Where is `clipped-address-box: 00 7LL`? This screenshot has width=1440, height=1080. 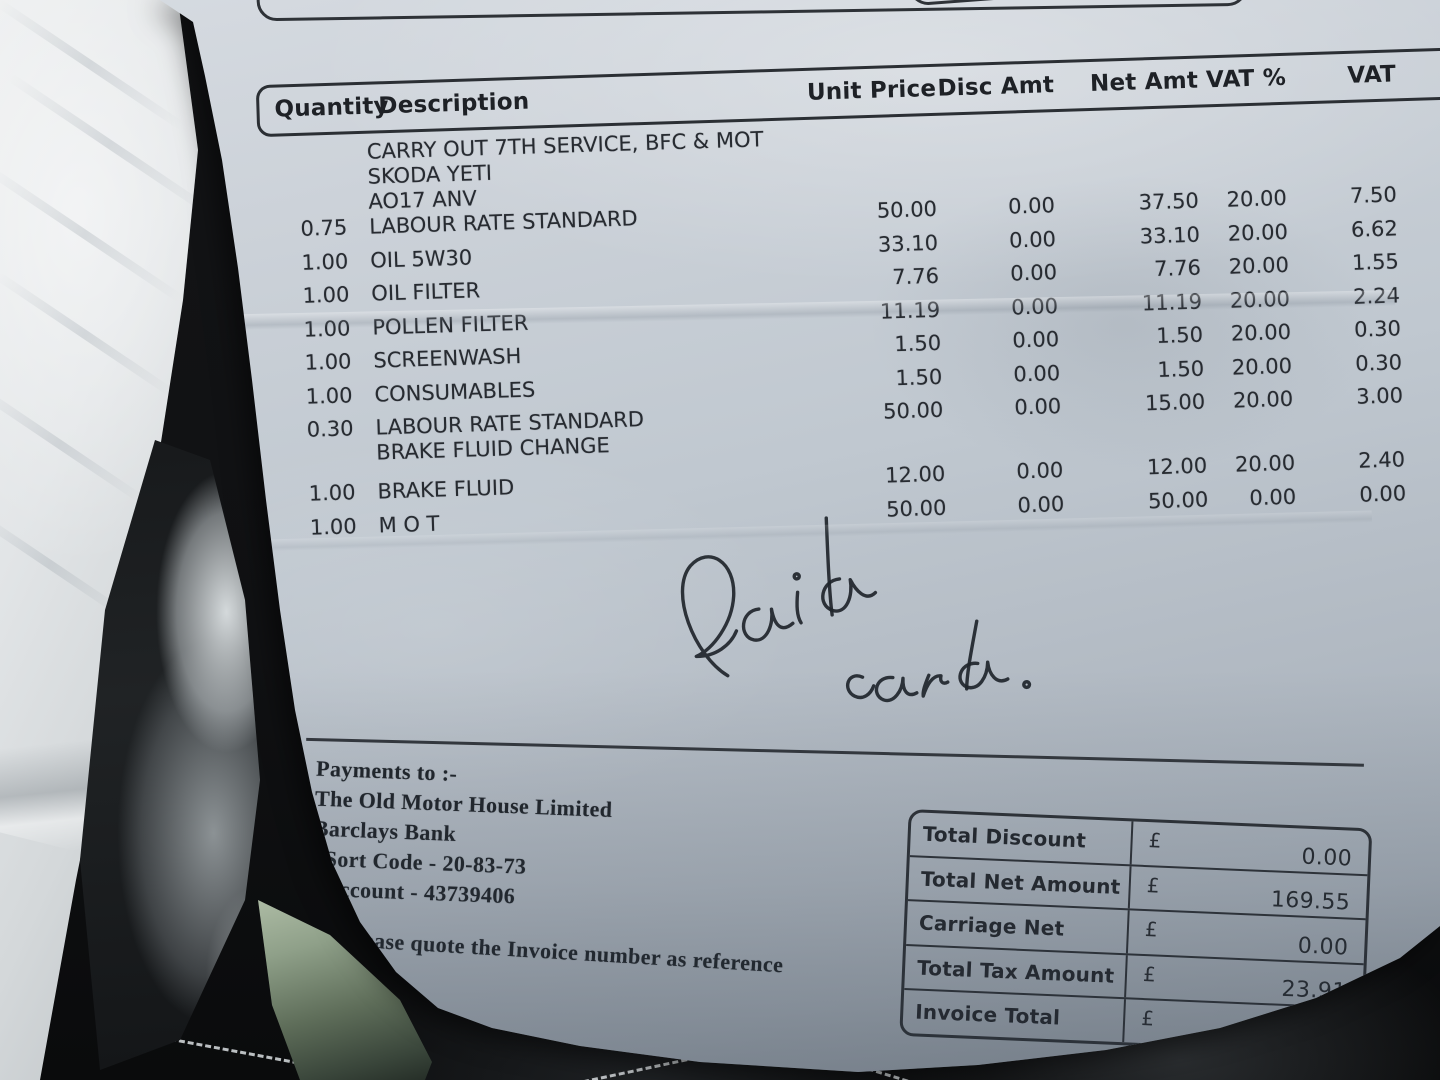 clipped-address-box: 00 7LL is located at coordinates (751, 11).